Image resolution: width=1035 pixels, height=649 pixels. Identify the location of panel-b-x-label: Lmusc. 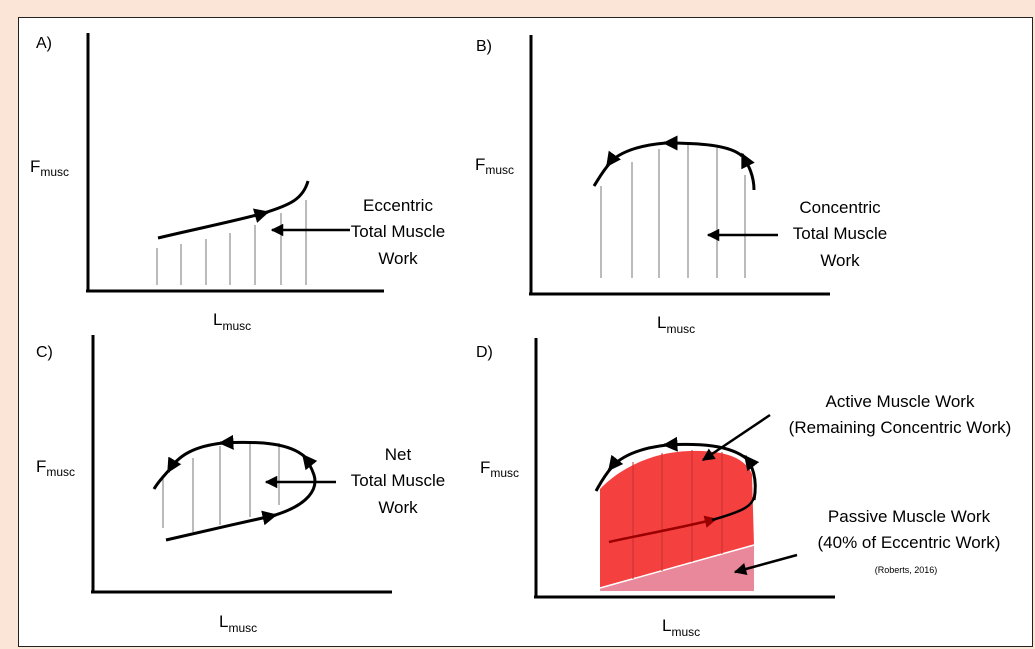
(676, 324).